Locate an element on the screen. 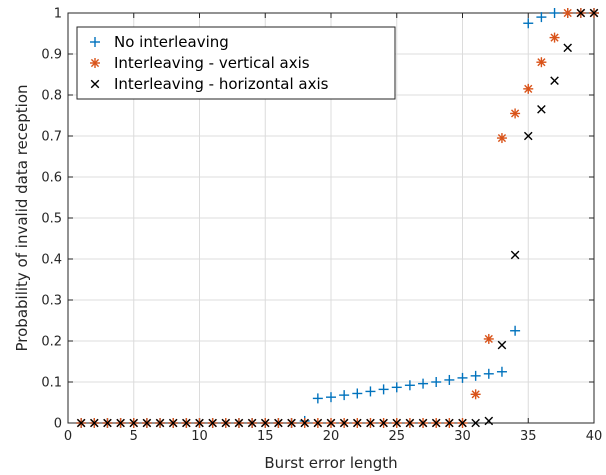  y-tick-label: 1 is located at coordinates (58, 14).